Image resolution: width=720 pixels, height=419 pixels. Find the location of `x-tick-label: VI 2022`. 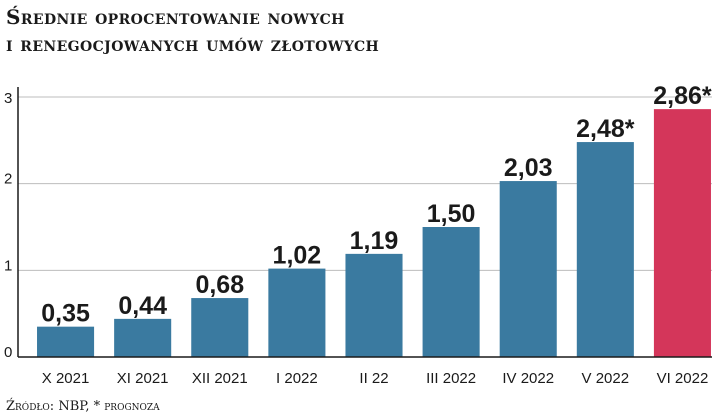

x-tick-label: VI 2022 is located at coordinates (683, 378).